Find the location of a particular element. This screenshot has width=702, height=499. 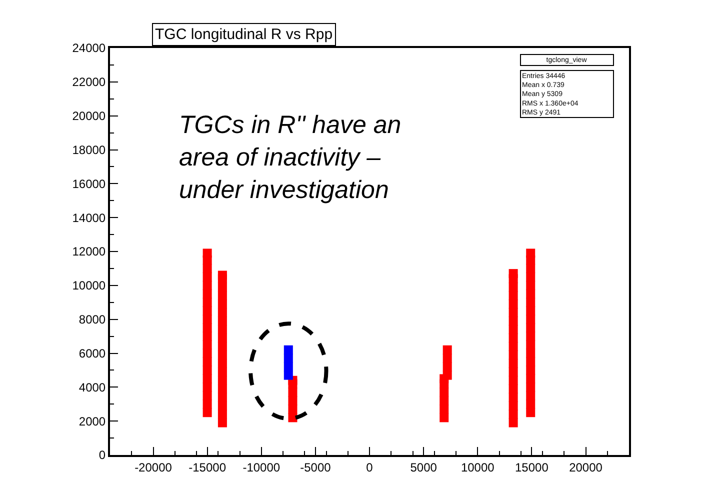

chart-title: TGC longitudinal R vs Rpp is located at coordinates (244, 34).